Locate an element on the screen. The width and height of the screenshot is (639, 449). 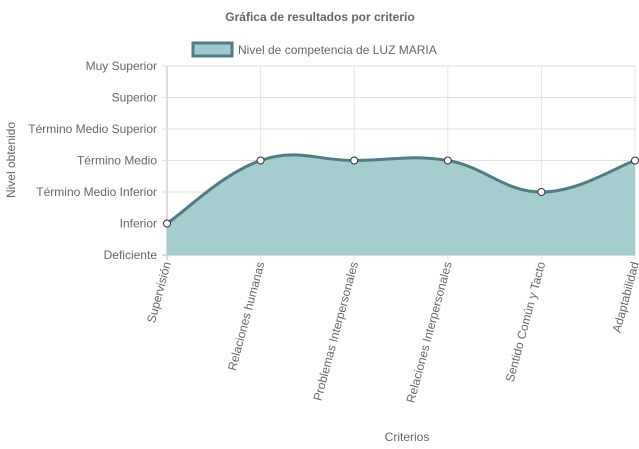
x-tick-label: Sentido Común y Tacto is located at coordinates (526, 322).